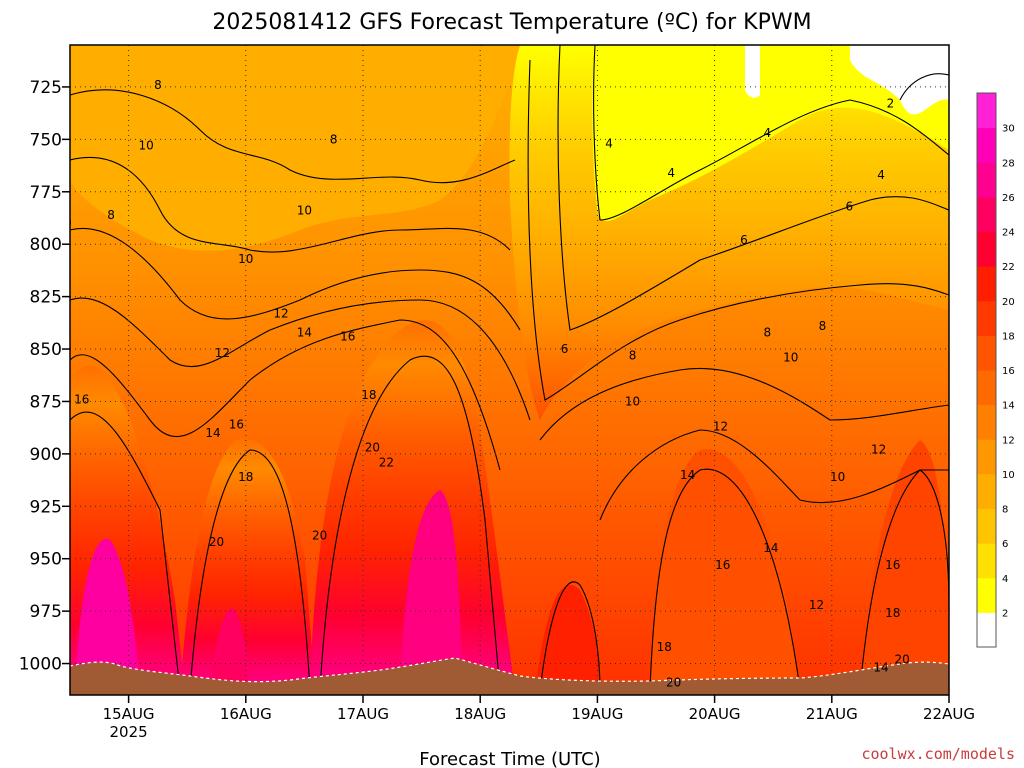 The width and height of the screenshot is (1024, 768). Describe the element at coordinates (480, 714) in the screenshot. I see `x-tick-label: 18AUG` at that location.